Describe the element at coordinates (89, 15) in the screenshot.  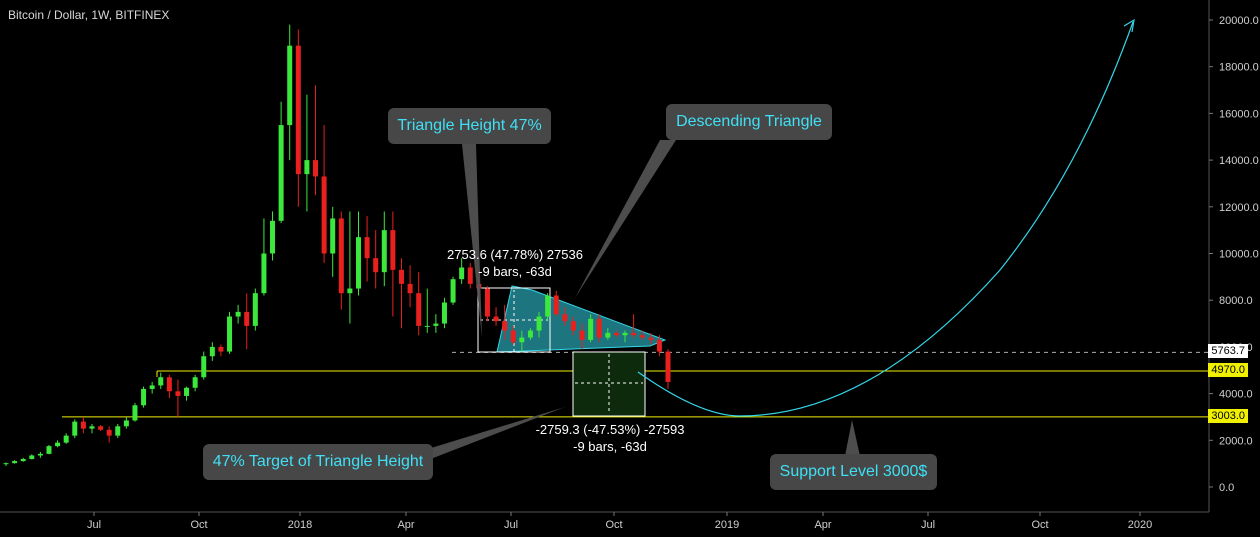
I see `chart-title: Bitcoin / Dollar, 1W, BITFINEX` at that location.